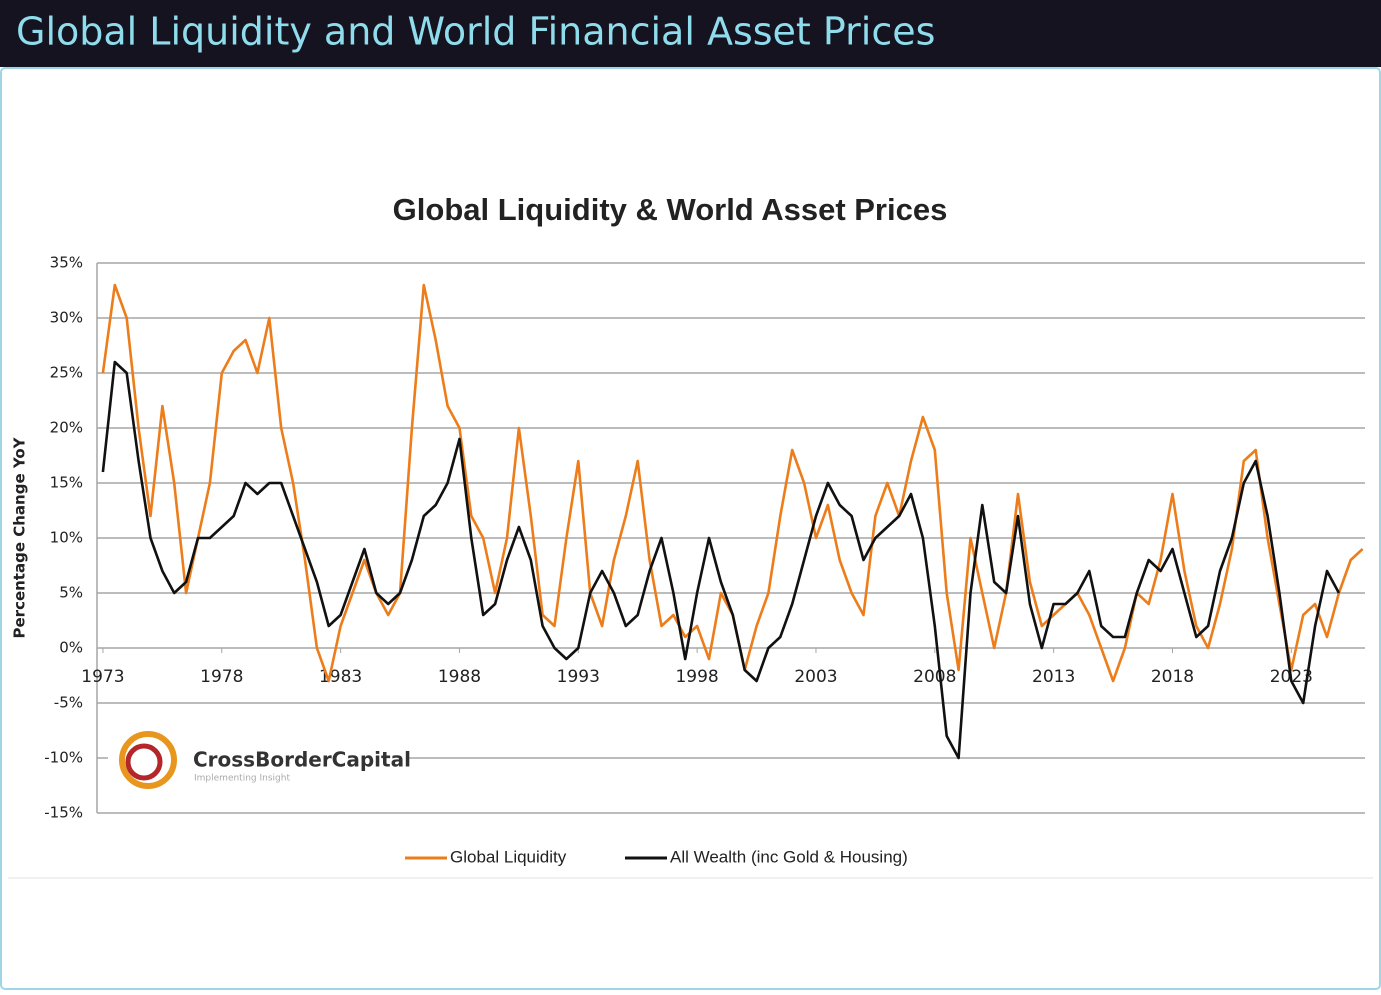  What do you see at coordinates (66, 428) in the screenshot?
I see `y-tick-label: 20%` at bounding box center [66, 428].